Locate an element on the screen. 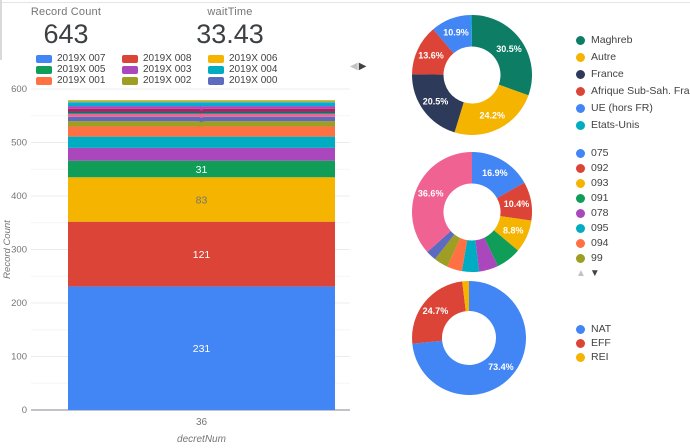 The width and height of the screenshot is (690, 448). legend-item-eff: EFF is located at coordinates (593, 343).